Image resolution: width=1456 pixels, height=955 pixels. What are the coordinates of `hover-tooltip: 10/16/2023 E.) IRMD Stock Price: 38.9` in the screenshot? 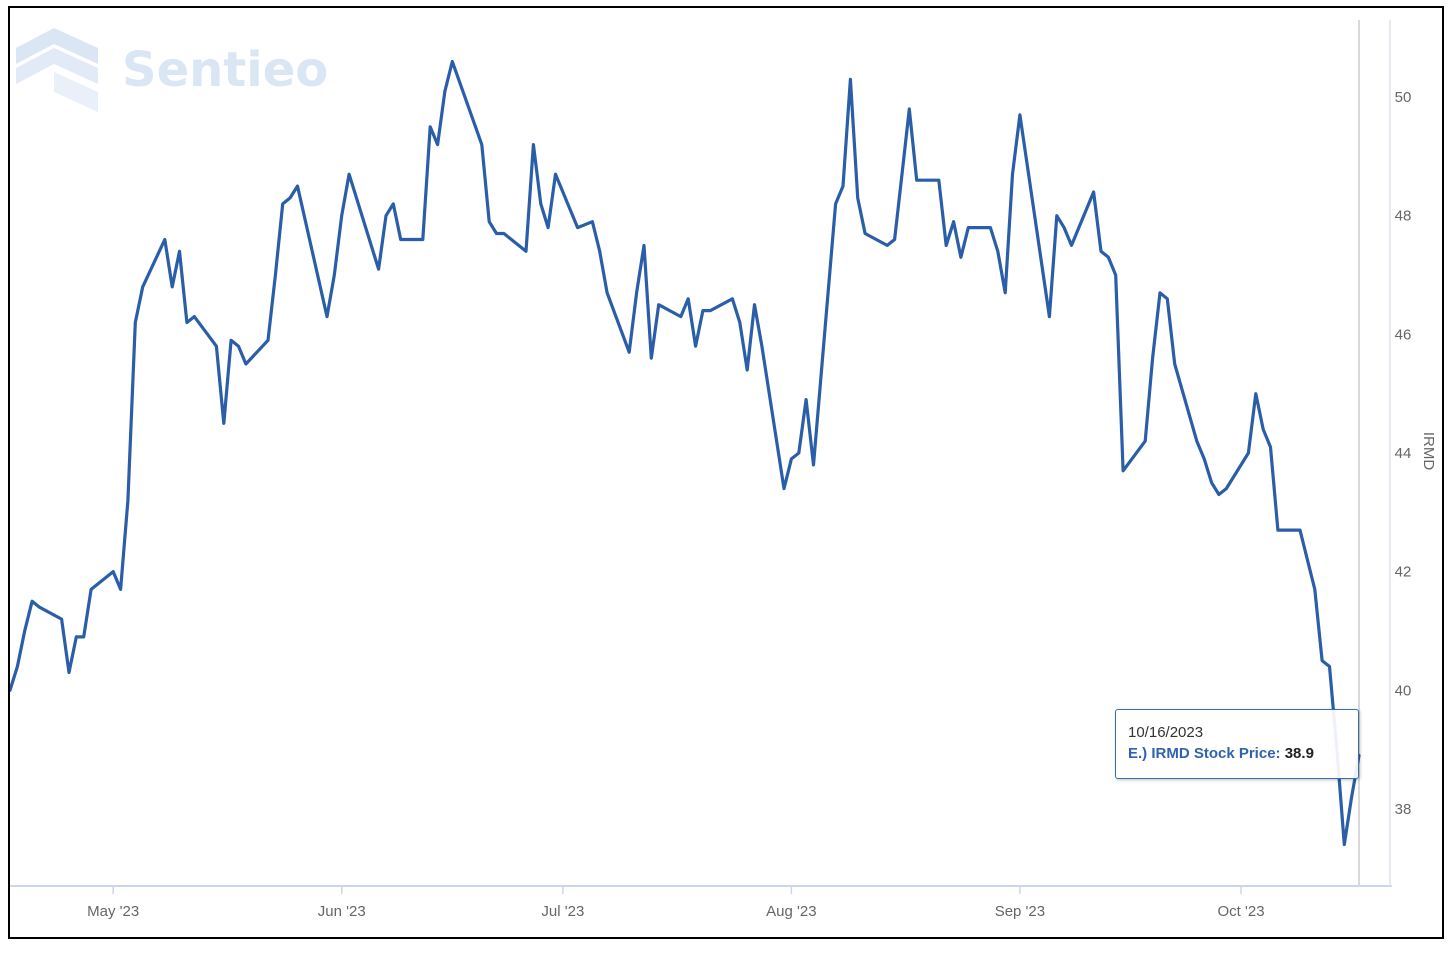 It's located at (1237, 744).